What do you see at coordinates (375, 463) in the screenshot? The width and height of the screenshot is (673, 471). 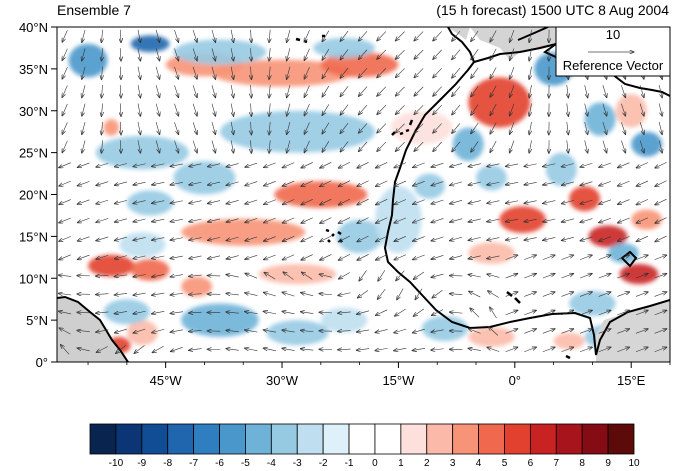 I see `colorbar-label: 0` at bounding box center [375, 463].